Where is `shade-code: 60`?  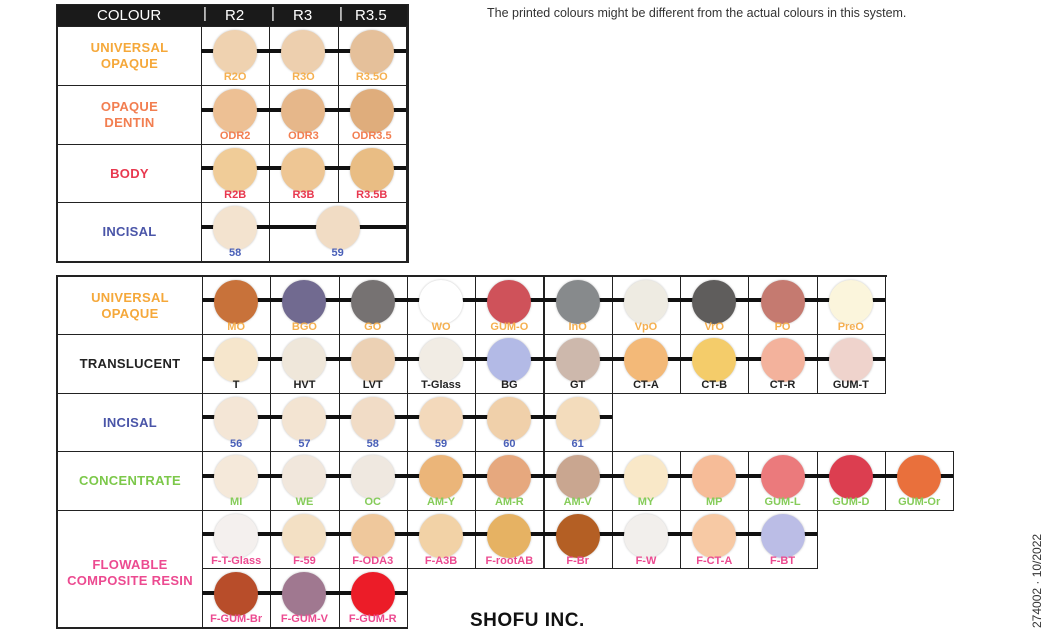
shade-code: 60 is located at coordinates (509, 444).